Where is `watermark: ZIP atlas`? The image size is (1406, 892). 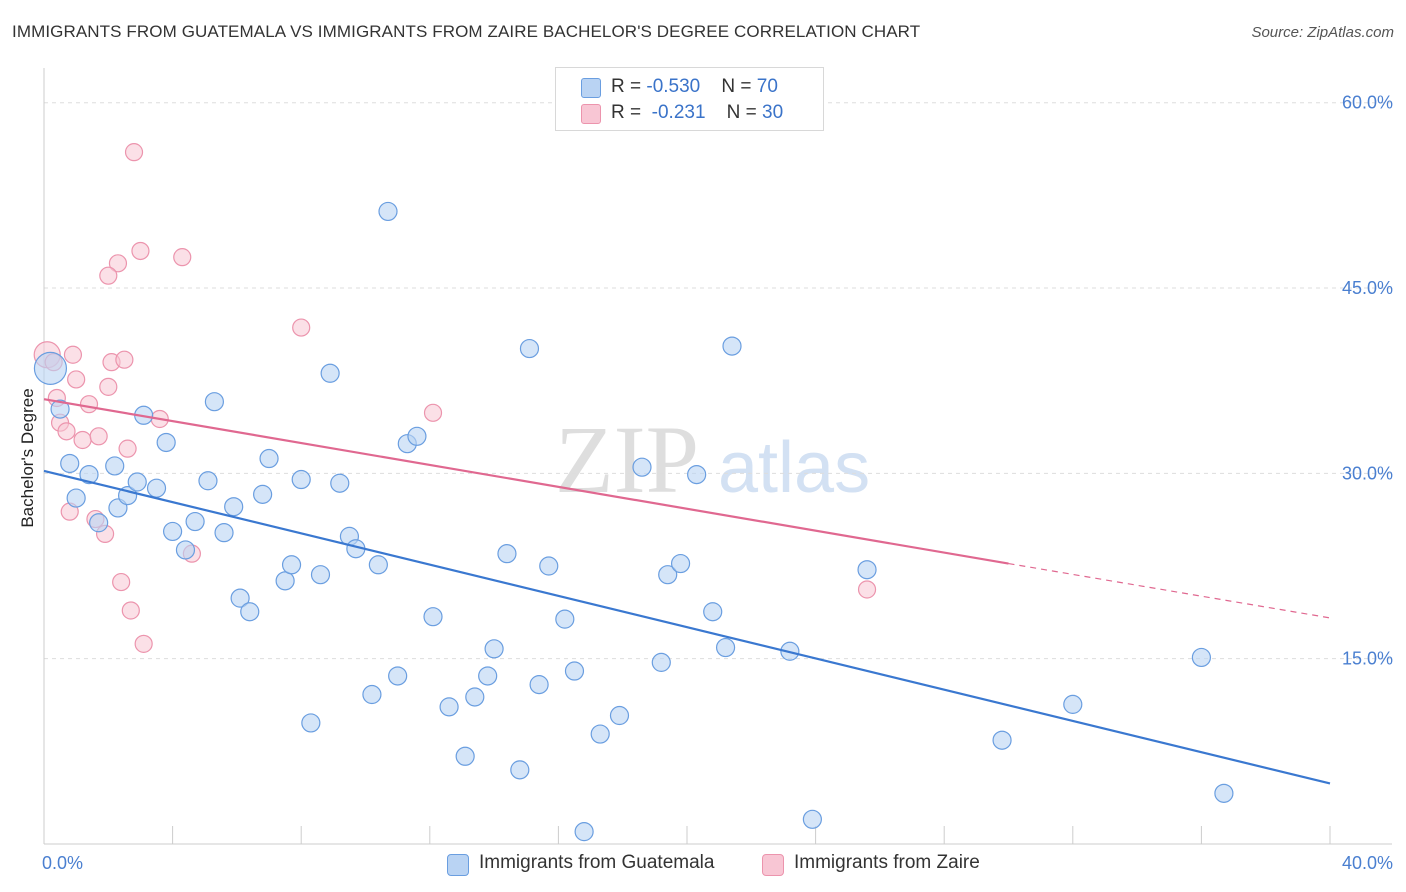 watermark: ZIP atlas is located at coordinates (712, 459).